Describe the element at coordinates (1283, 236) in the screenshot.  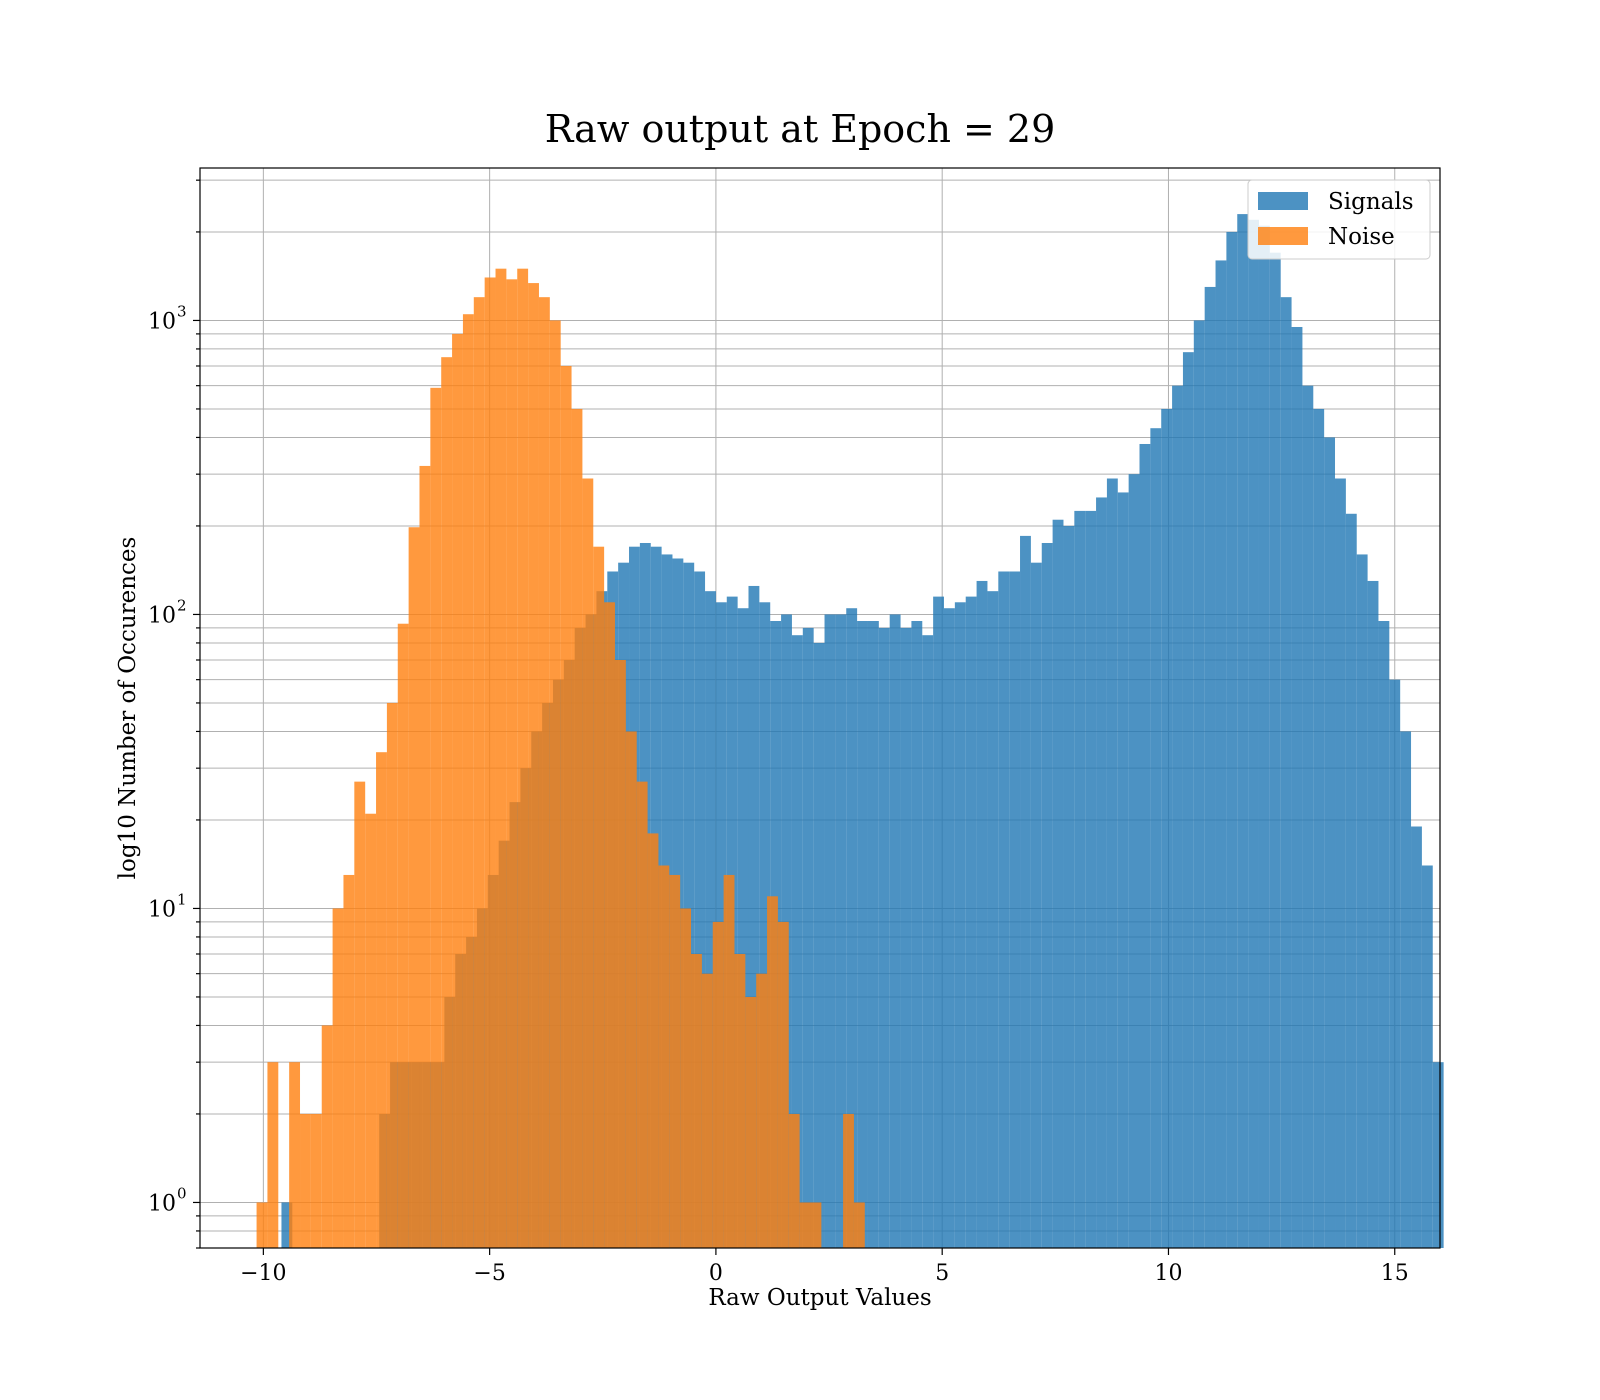
I see `legend-swatch-noise` at that location.